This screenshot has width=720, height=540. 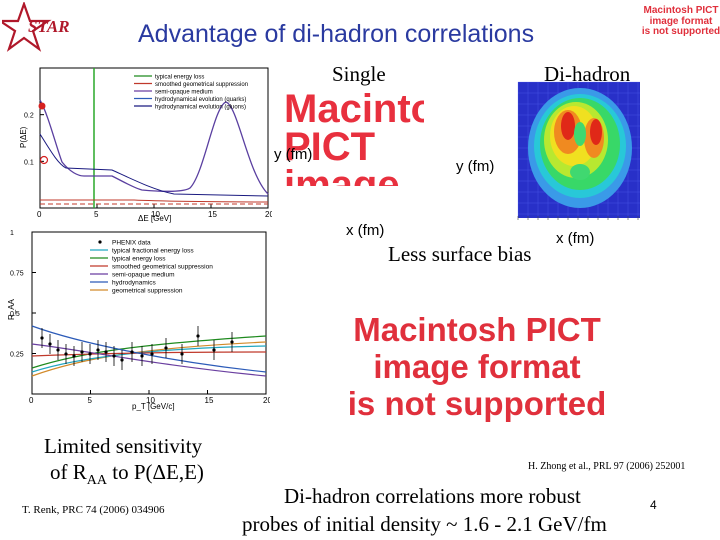 I want to click on reference-zhong: H. Zhong et al., PRL 97 (2006) 252001, so click(x=607, y=466).